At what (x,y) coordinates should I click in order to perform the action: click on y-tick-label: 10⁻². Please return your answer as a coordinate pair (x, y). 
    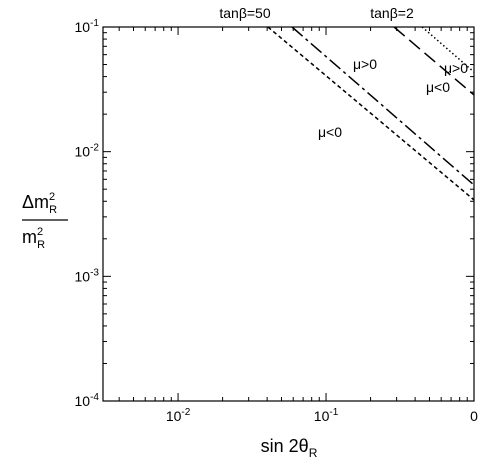
    Looking at the image, I should click on (87, 151).